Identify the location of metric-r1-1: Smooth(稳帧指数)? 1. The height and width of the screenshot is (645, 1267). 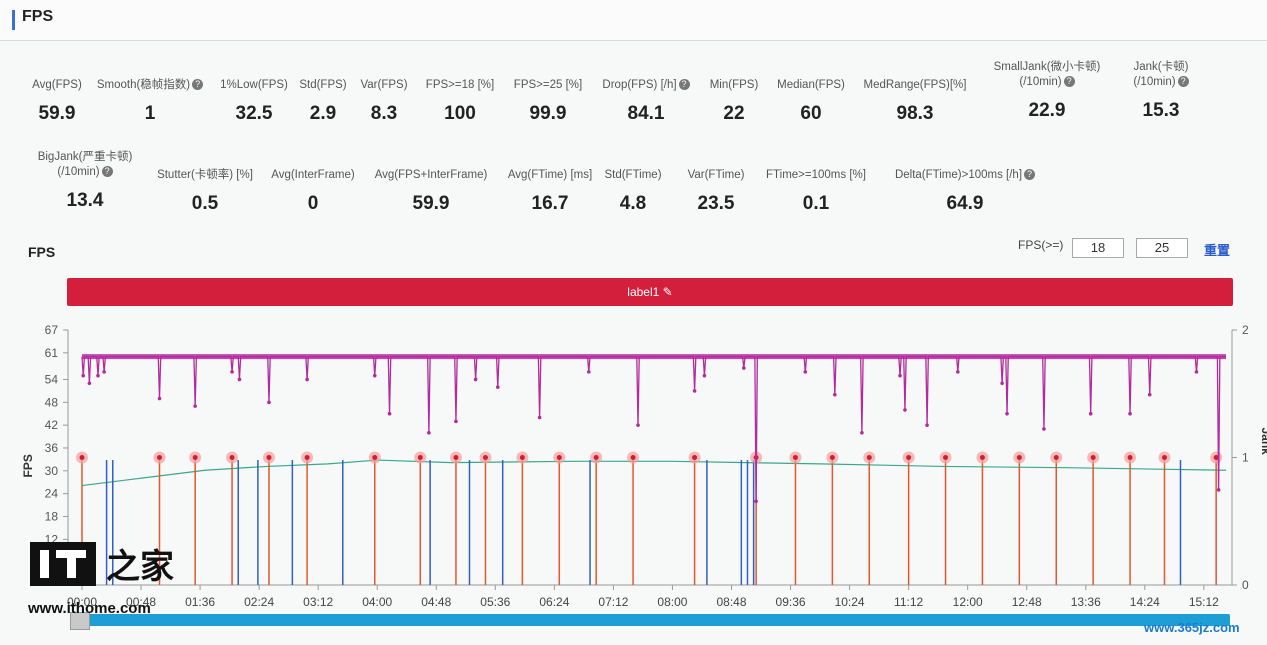
(150, 101).